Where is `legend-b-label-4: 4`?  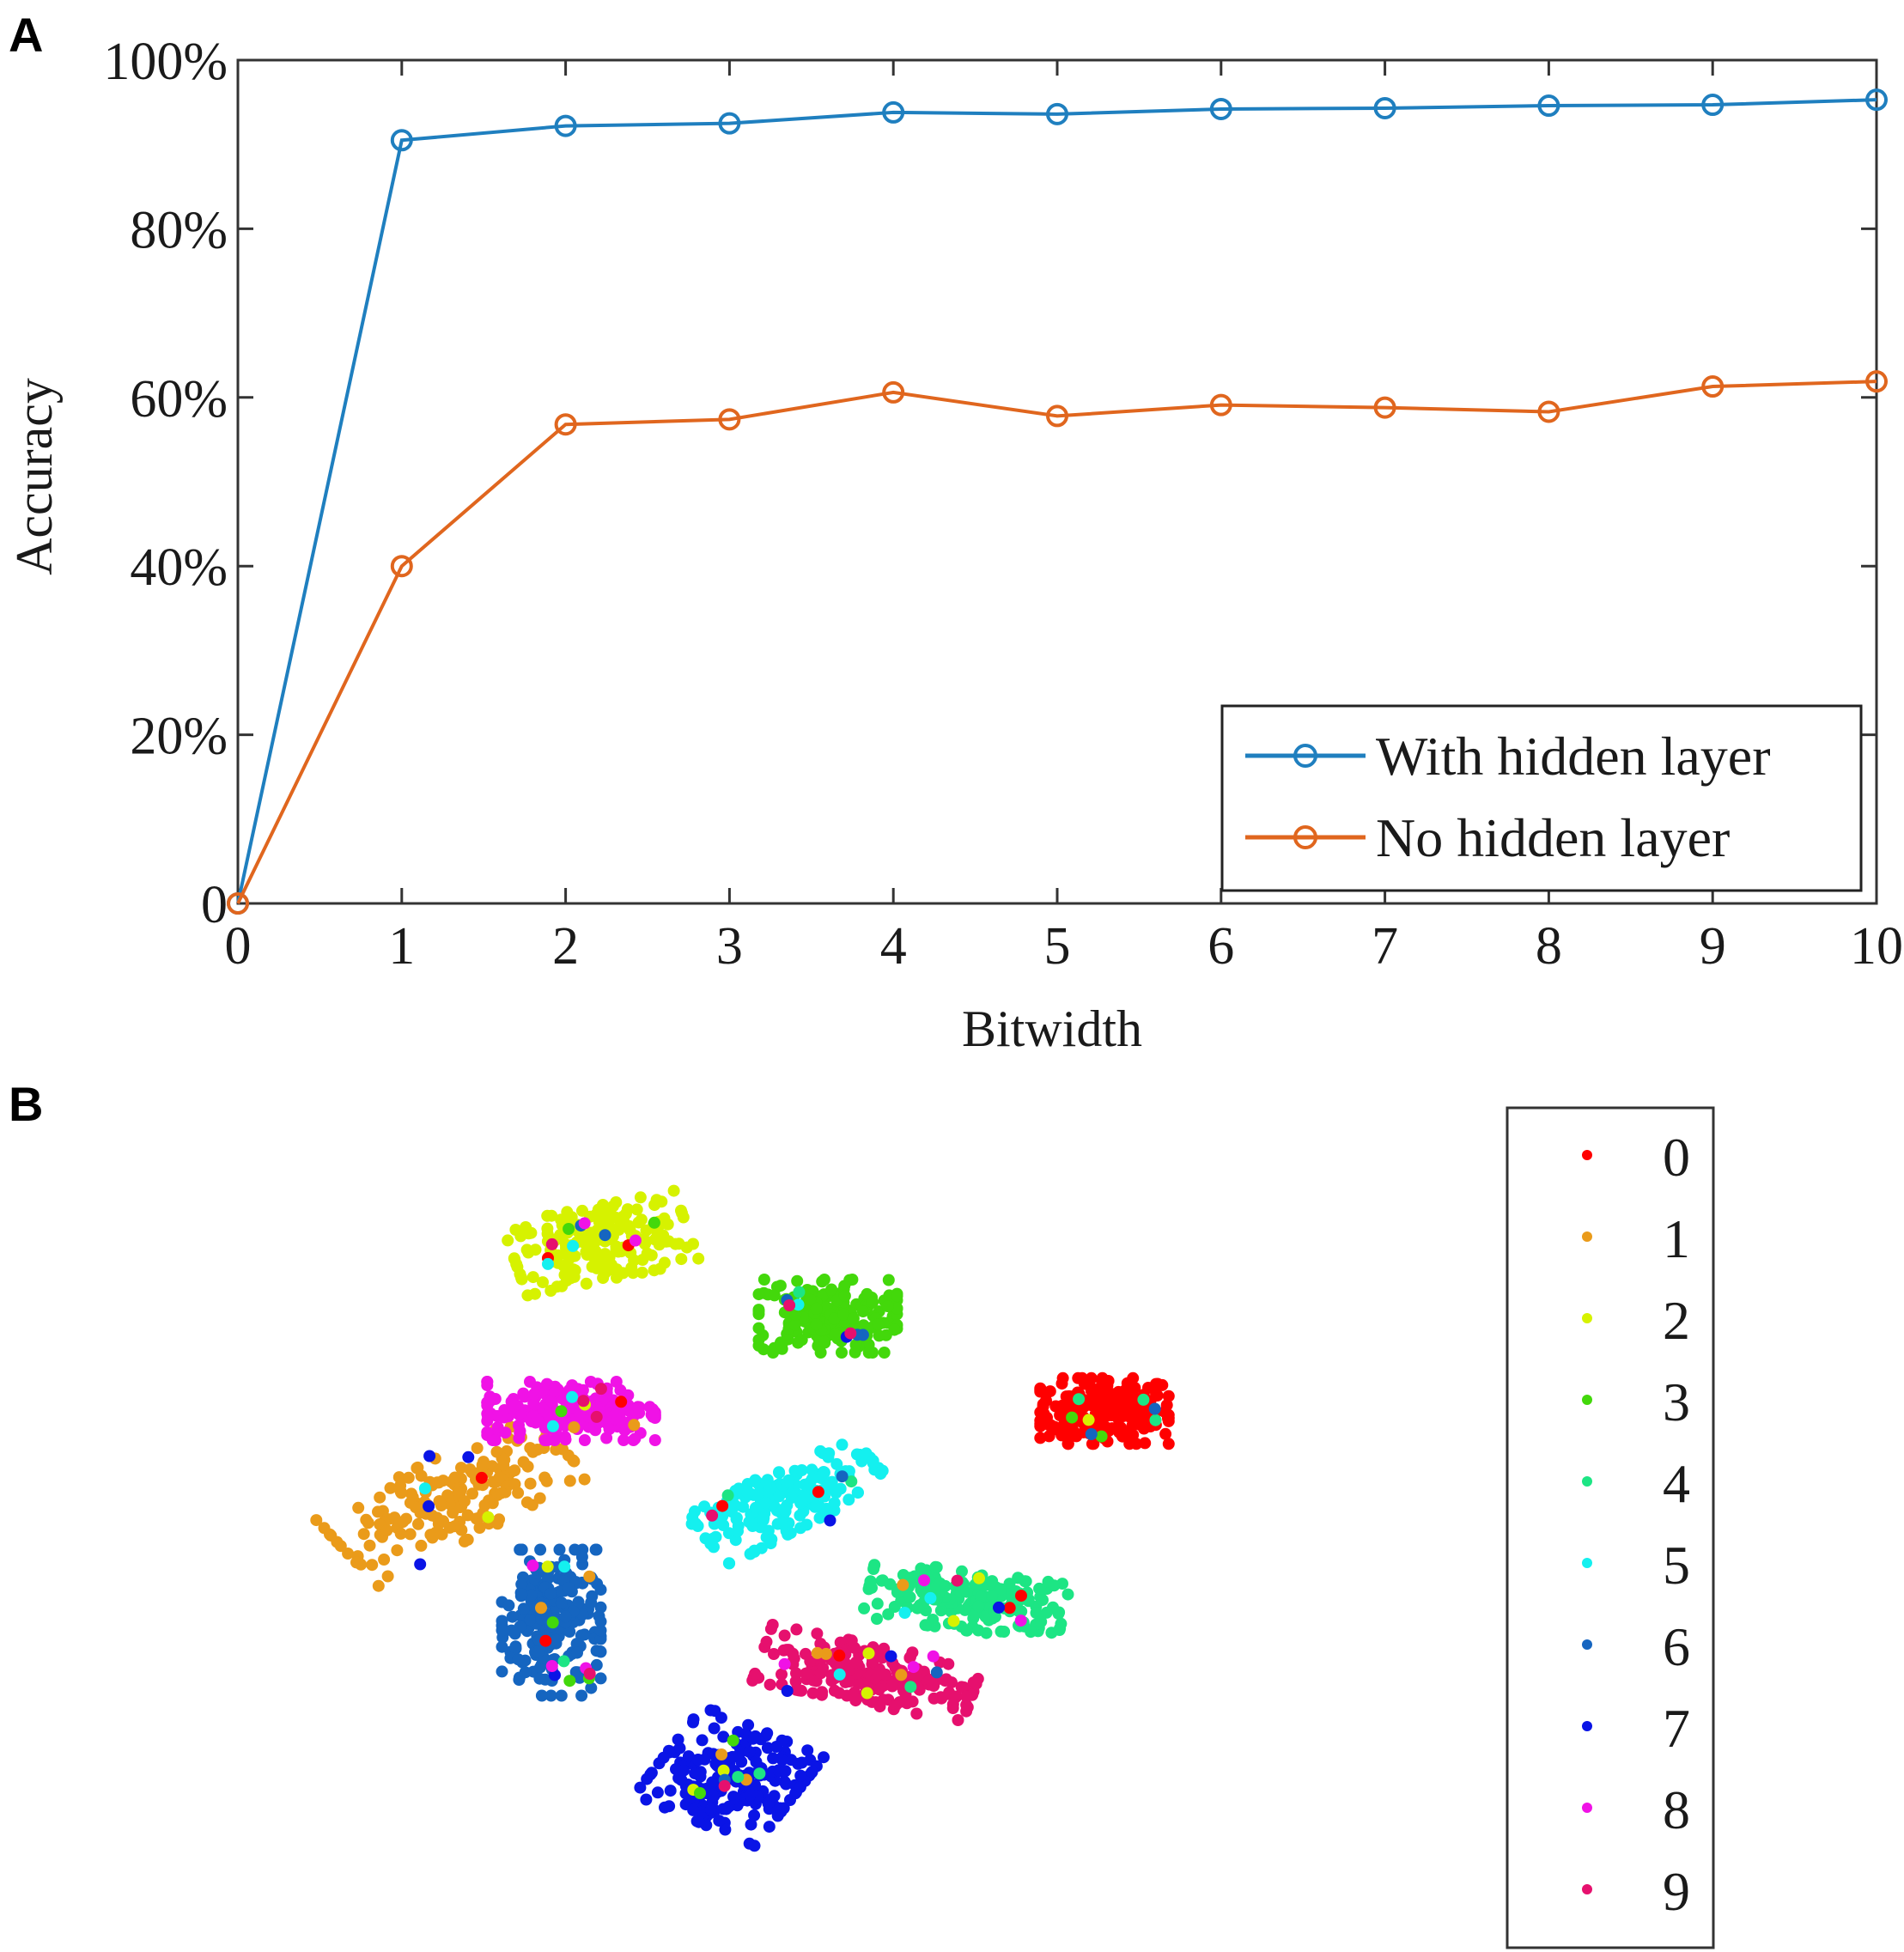
legend-b-label-4: 4 is located at coordinates (1676, 1483).